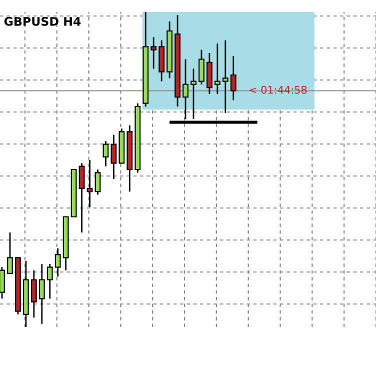 This screenshot has height=377, width=376. I want to click on chart-title: GBPUSD H4, so click(42, 21).